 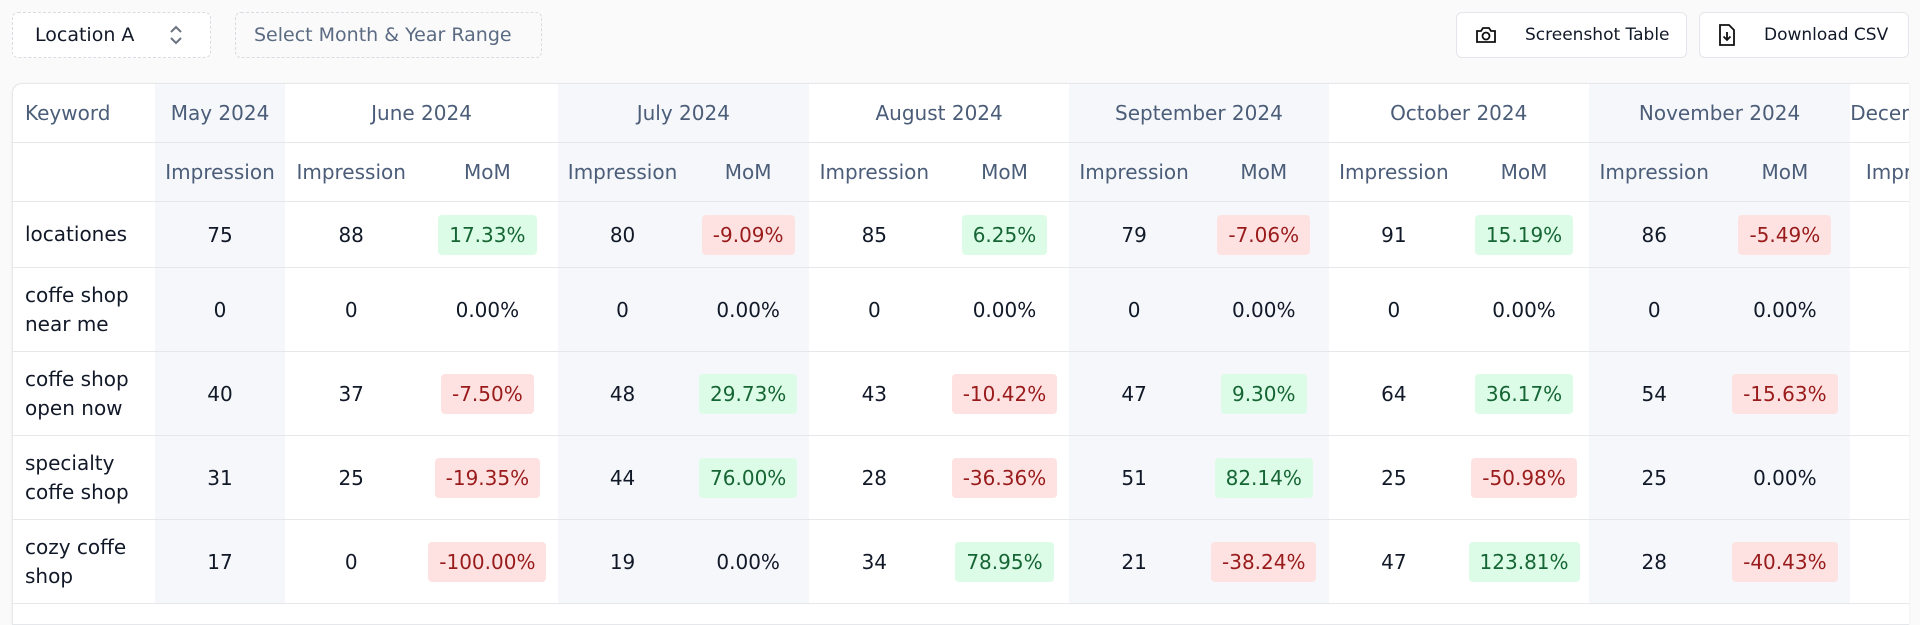 What do you see at coordinates (1571, 35) in the screenshot?
I see `screenshot-button: Screenshot Table` at bounding box center [1571, 35].